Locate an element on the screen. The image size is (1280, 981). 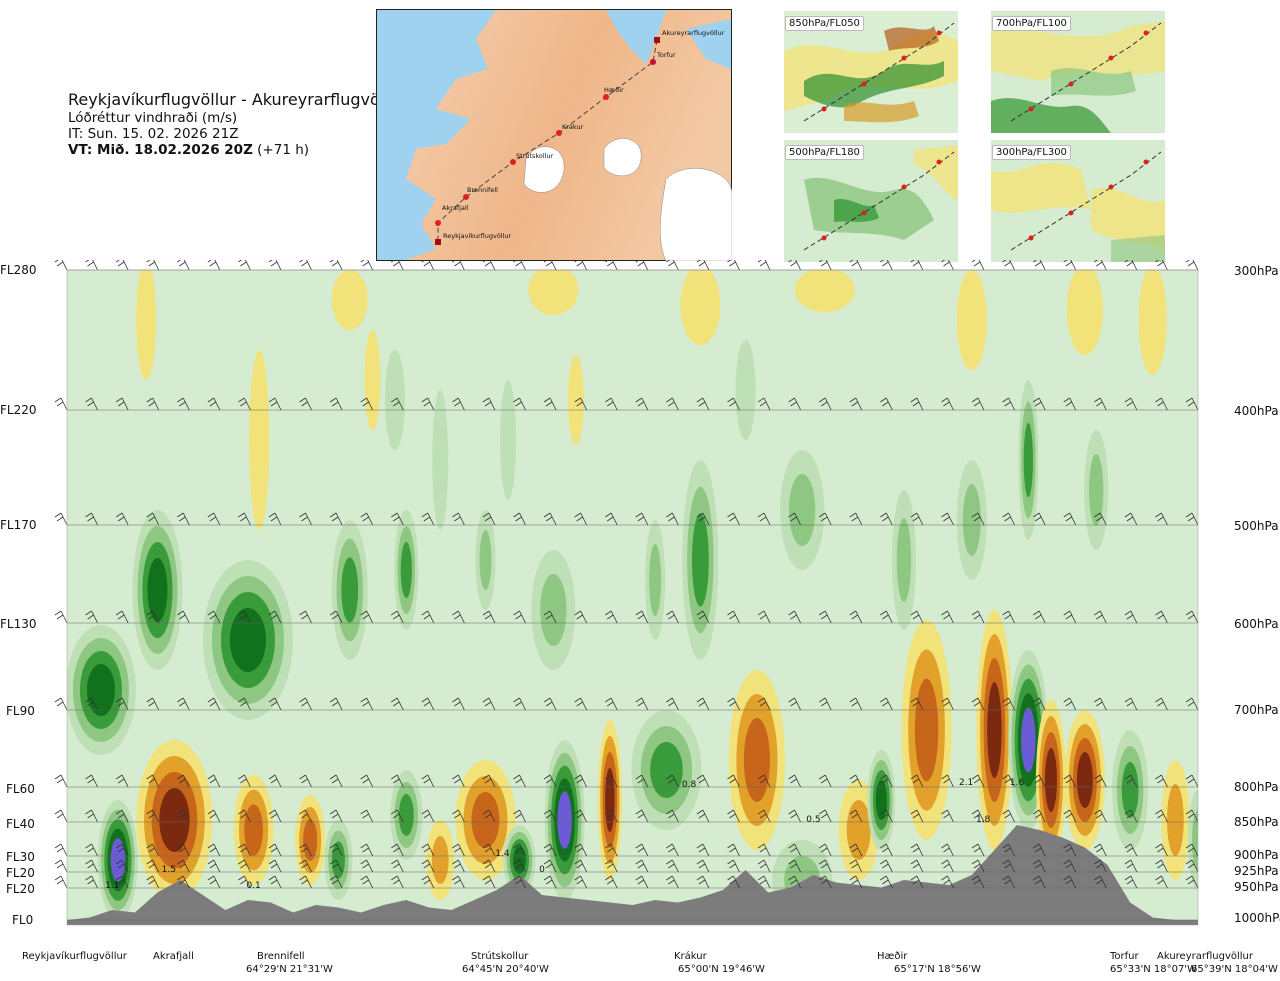
fl-label-fl30: FL30 is located at coordinates (20, 857).